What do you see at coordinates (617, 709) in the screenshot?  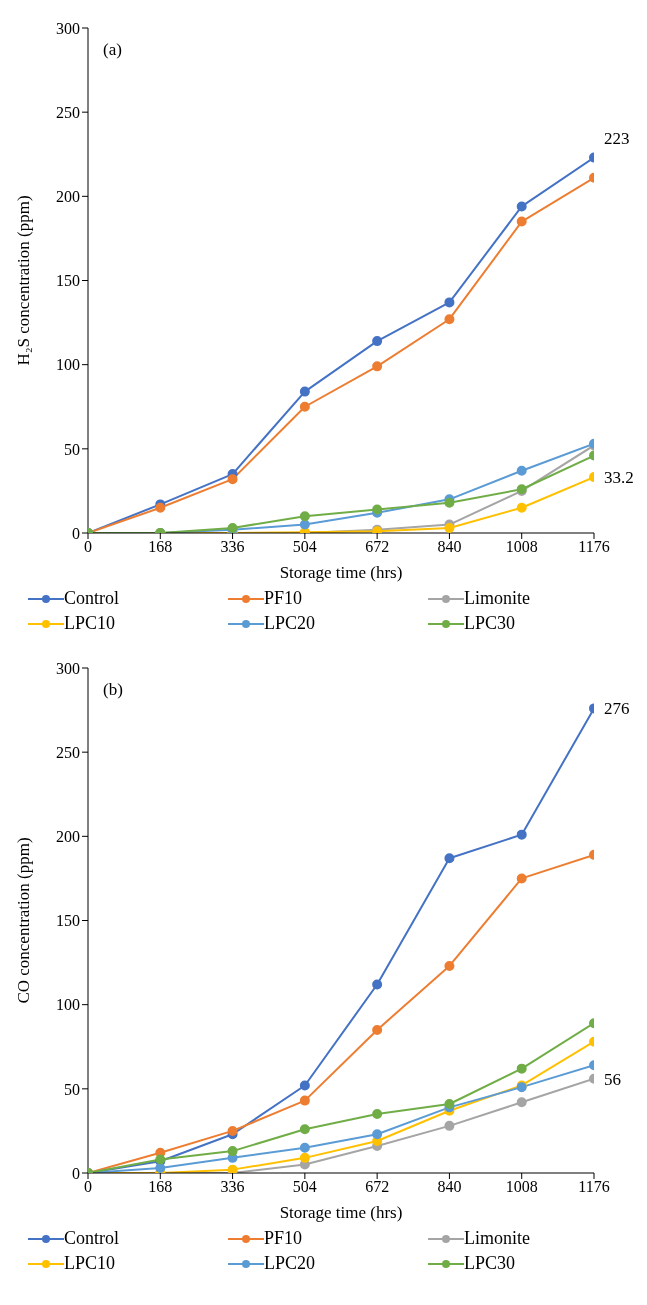 I see `data-label: 276` at bounding box center [617, 709].